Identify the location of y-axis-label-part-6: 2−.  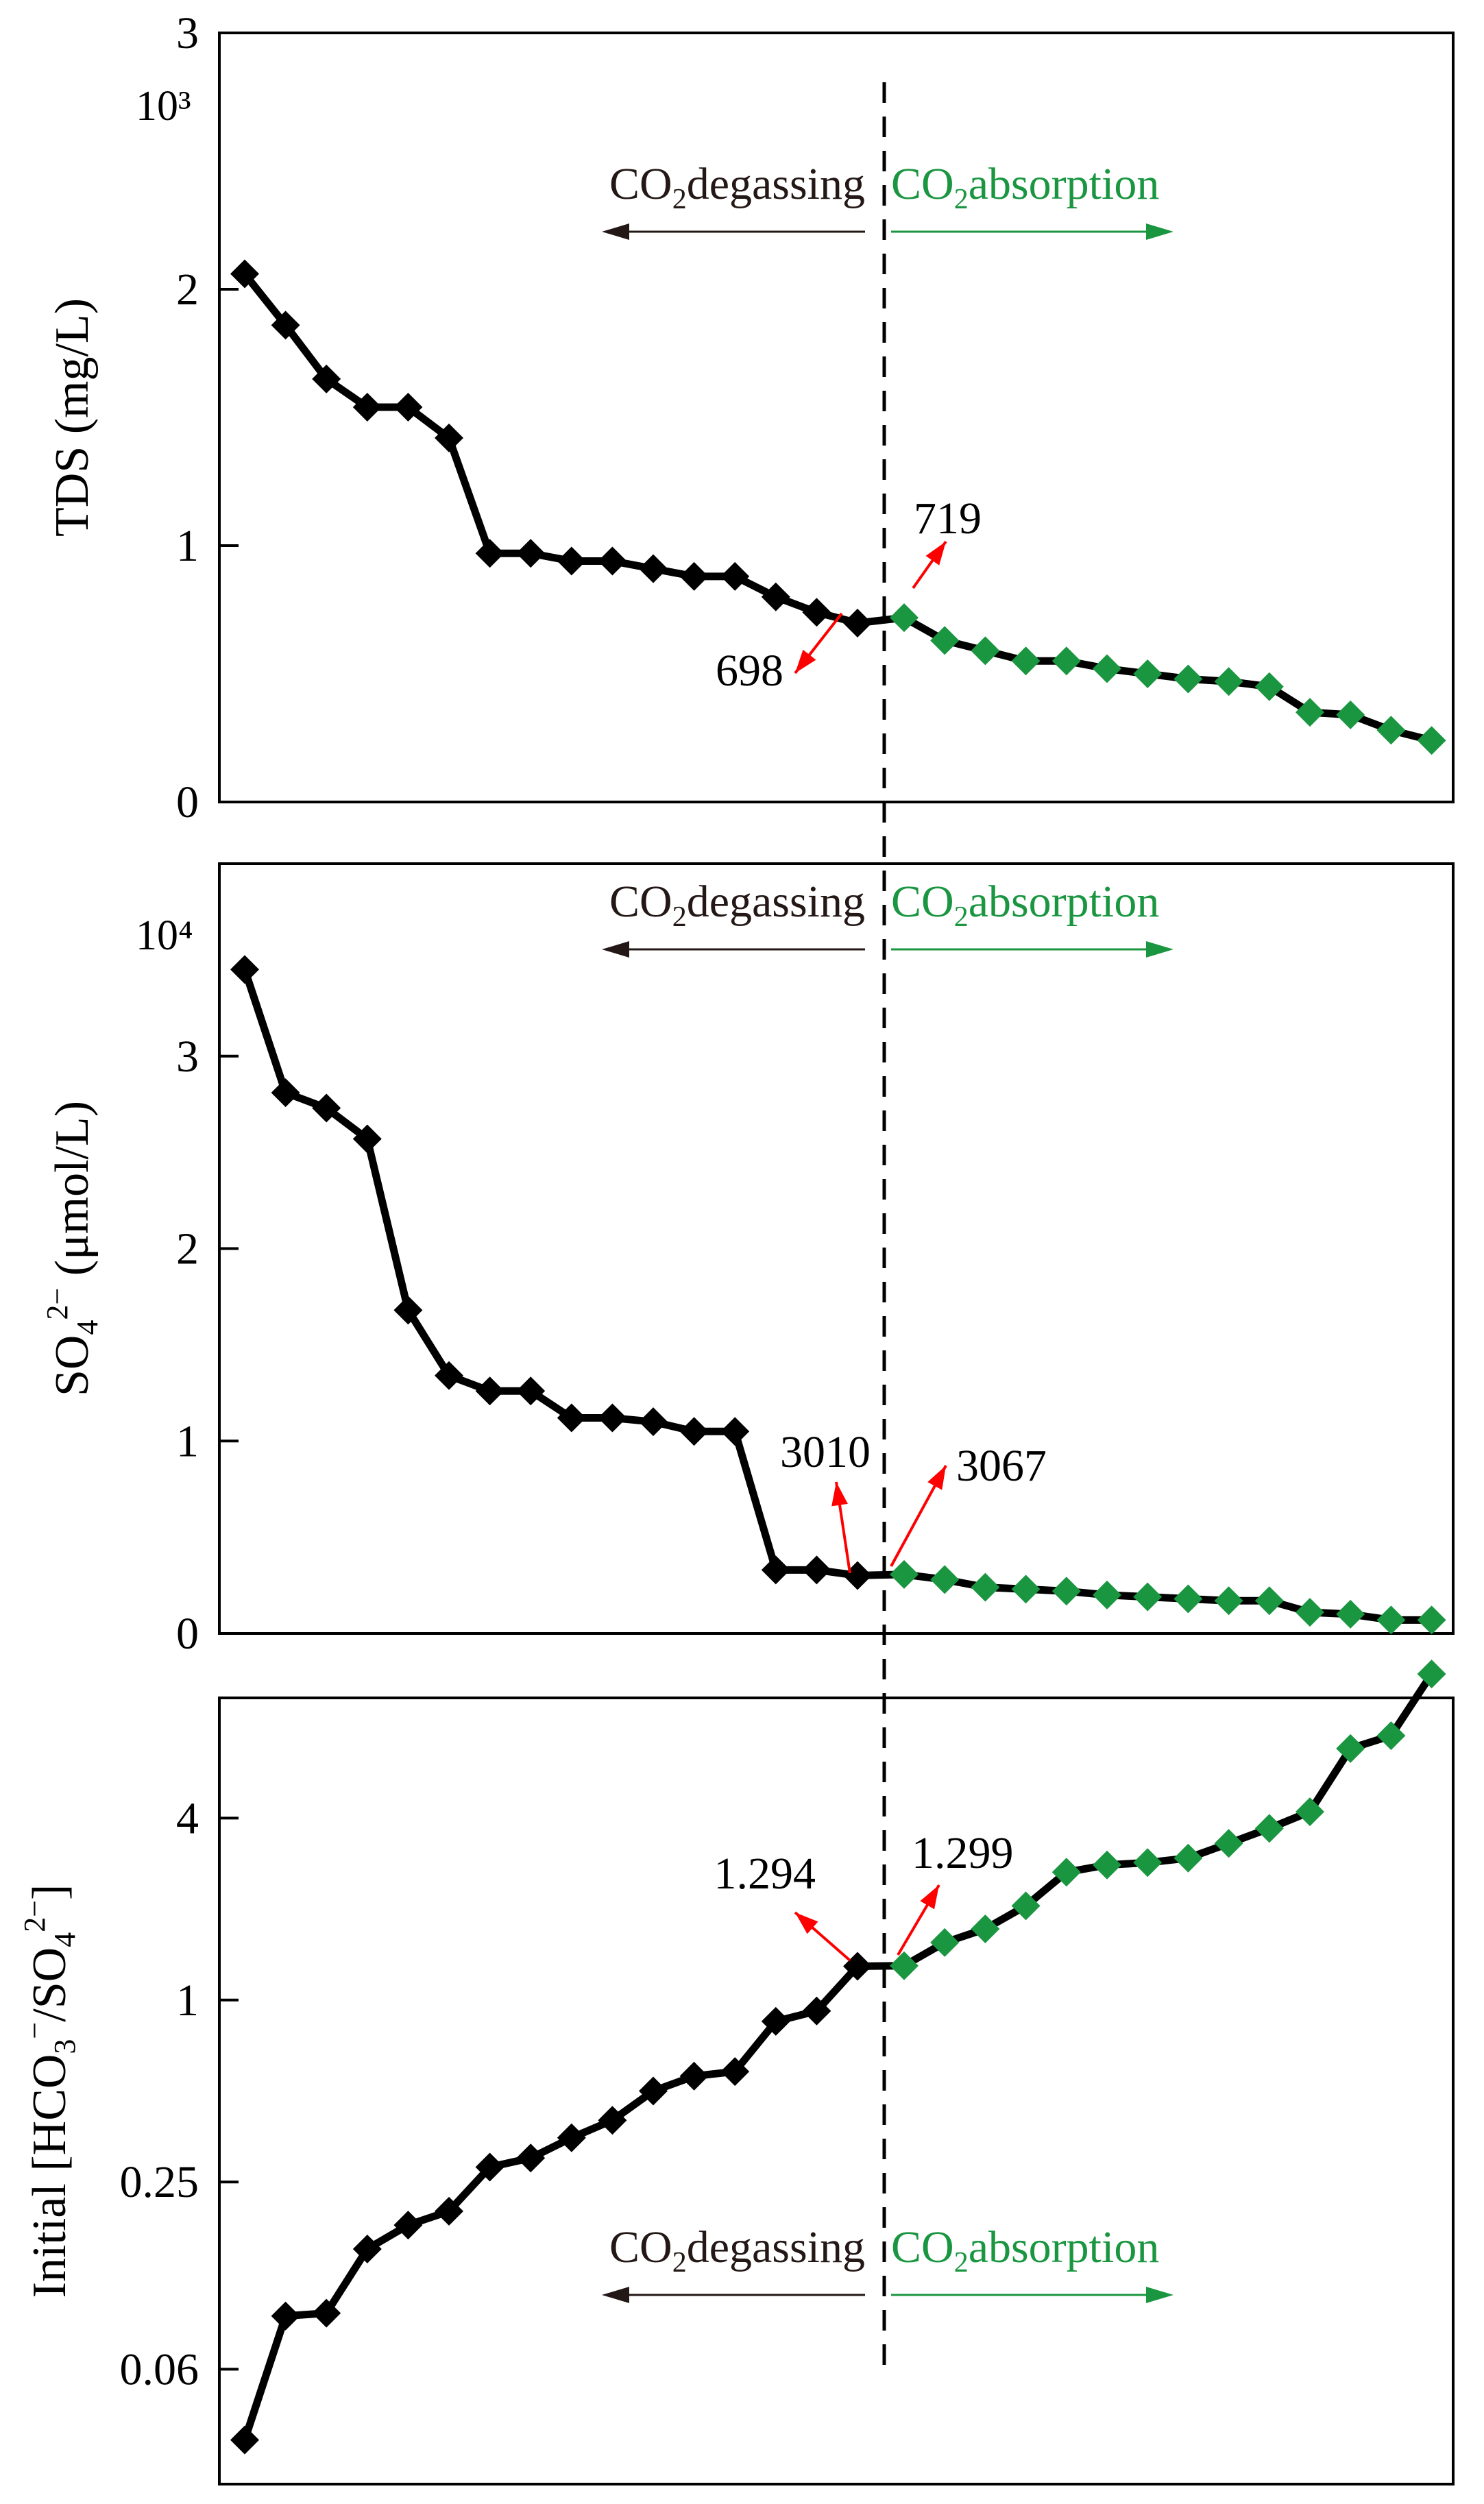
(34, 1916).